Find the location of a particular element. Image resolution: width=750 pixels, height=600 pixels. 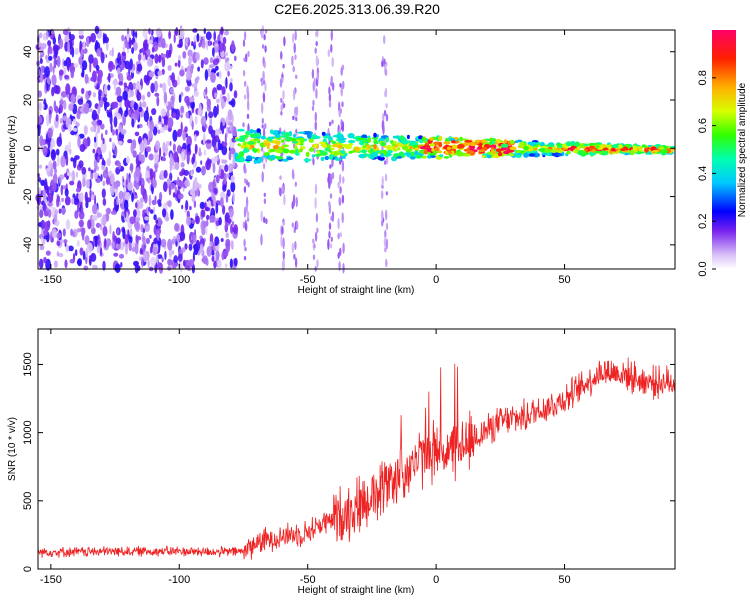

y-tick-label: 40 is located at coordinates (28, 52).